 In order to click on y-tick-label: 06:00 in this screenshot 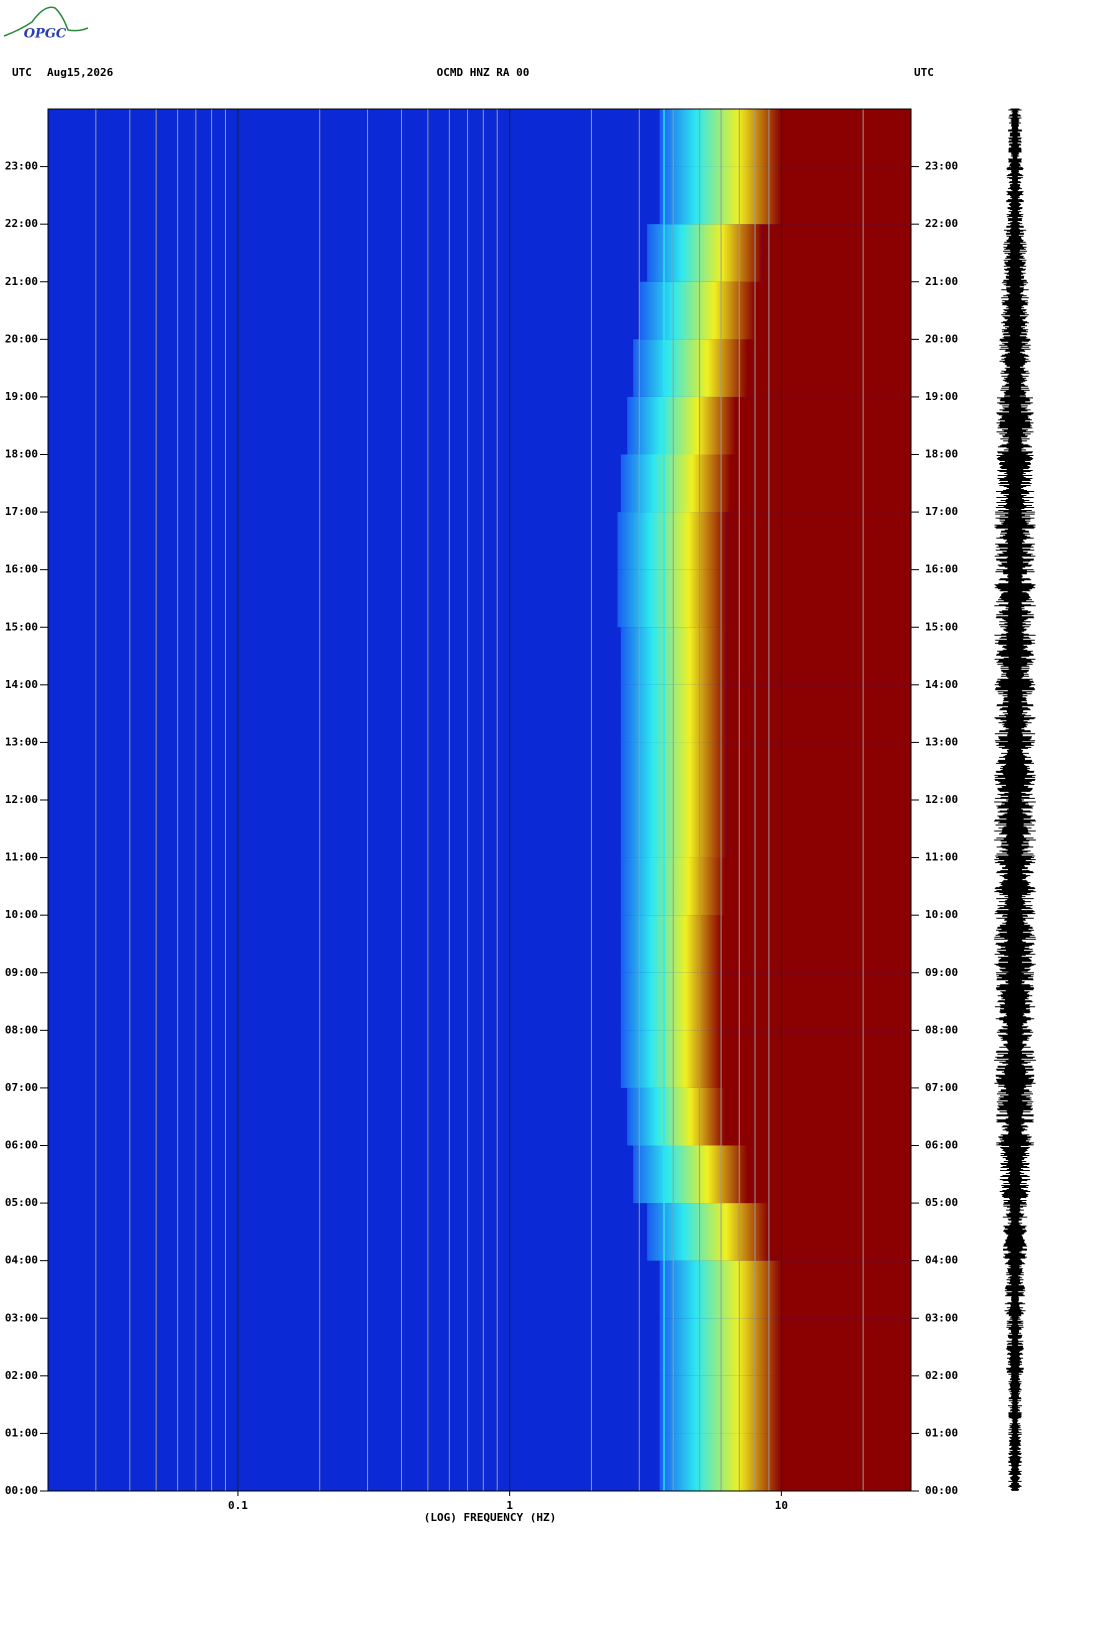, I will do `click(21, 1145)`.